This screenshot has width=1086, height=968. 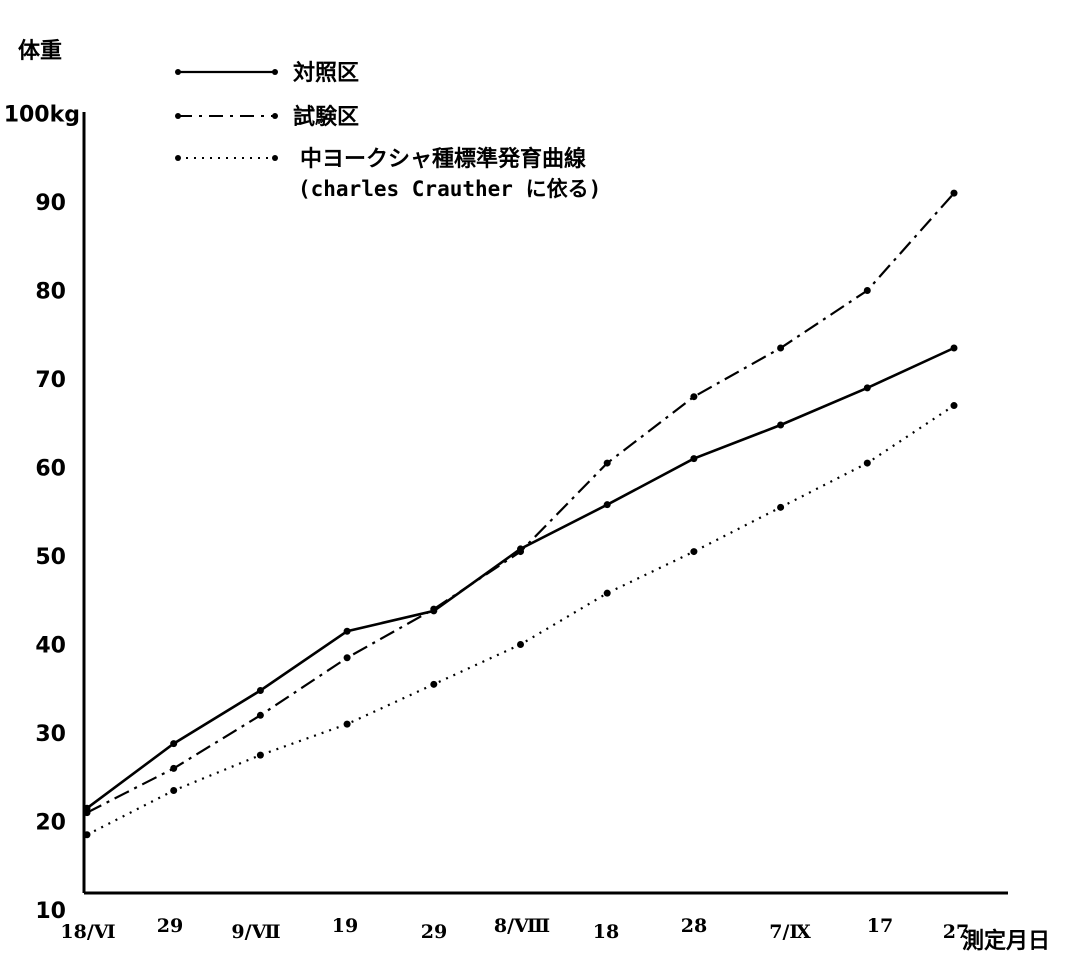 What do you see at coordinates (326, 117) in the screenshot?
I see `legend-label-test: 試験区` at bounding box center [326, 117].